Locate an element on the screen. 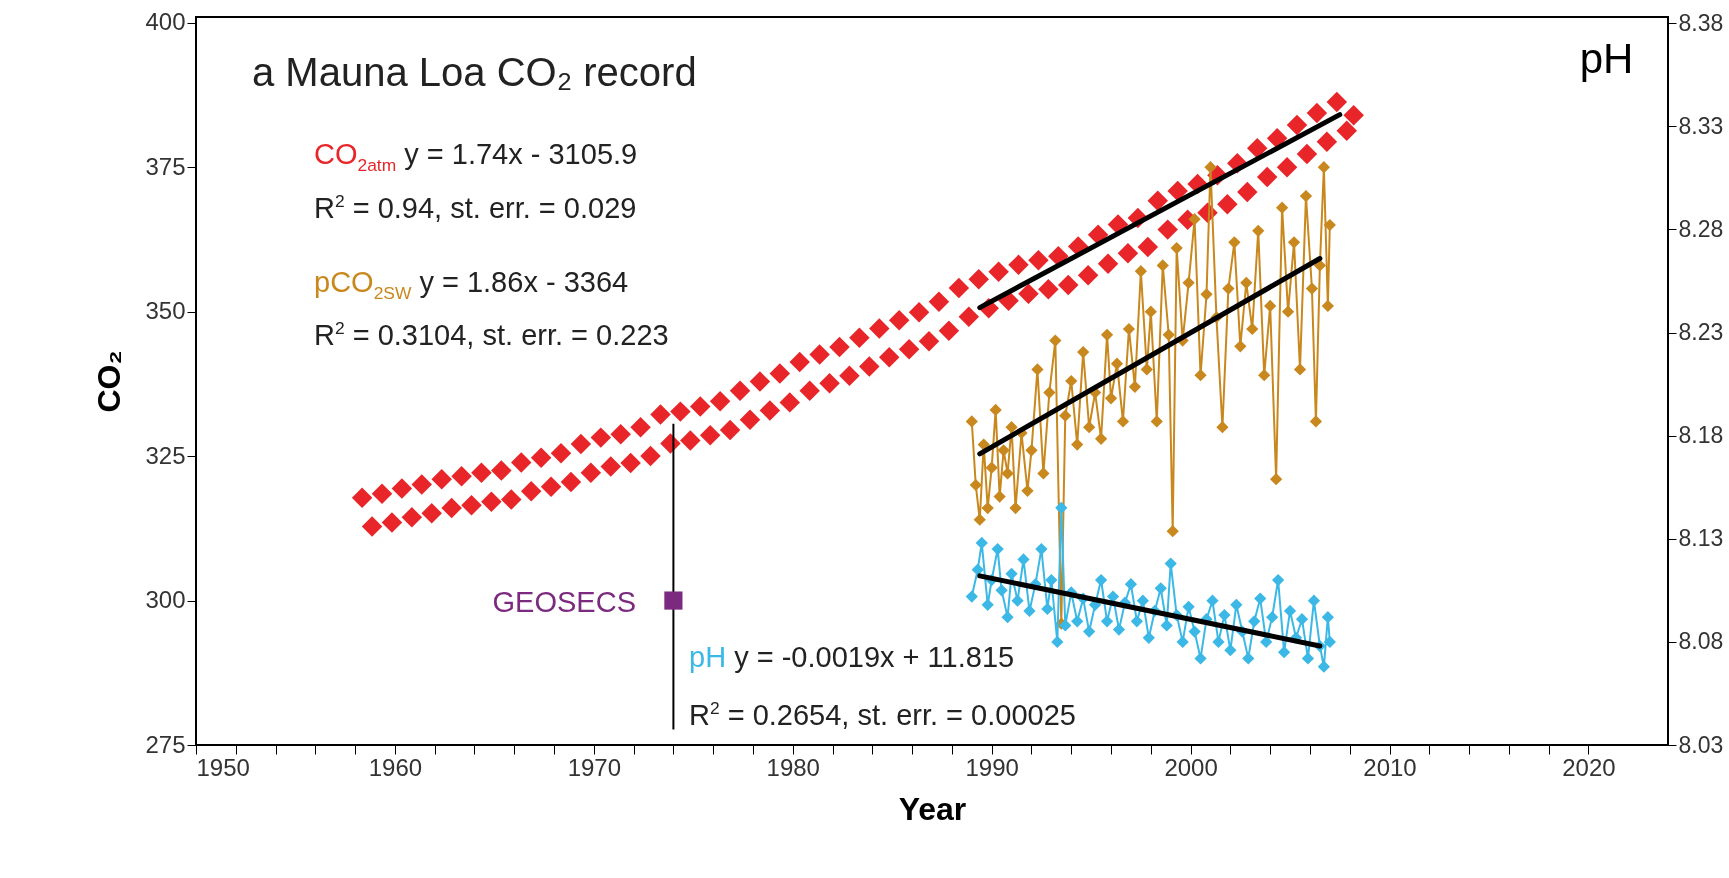 The height and width of the screenshot is (878, 1729). y2-tick-label: 8.33 is located at coordinates (1701, 125).